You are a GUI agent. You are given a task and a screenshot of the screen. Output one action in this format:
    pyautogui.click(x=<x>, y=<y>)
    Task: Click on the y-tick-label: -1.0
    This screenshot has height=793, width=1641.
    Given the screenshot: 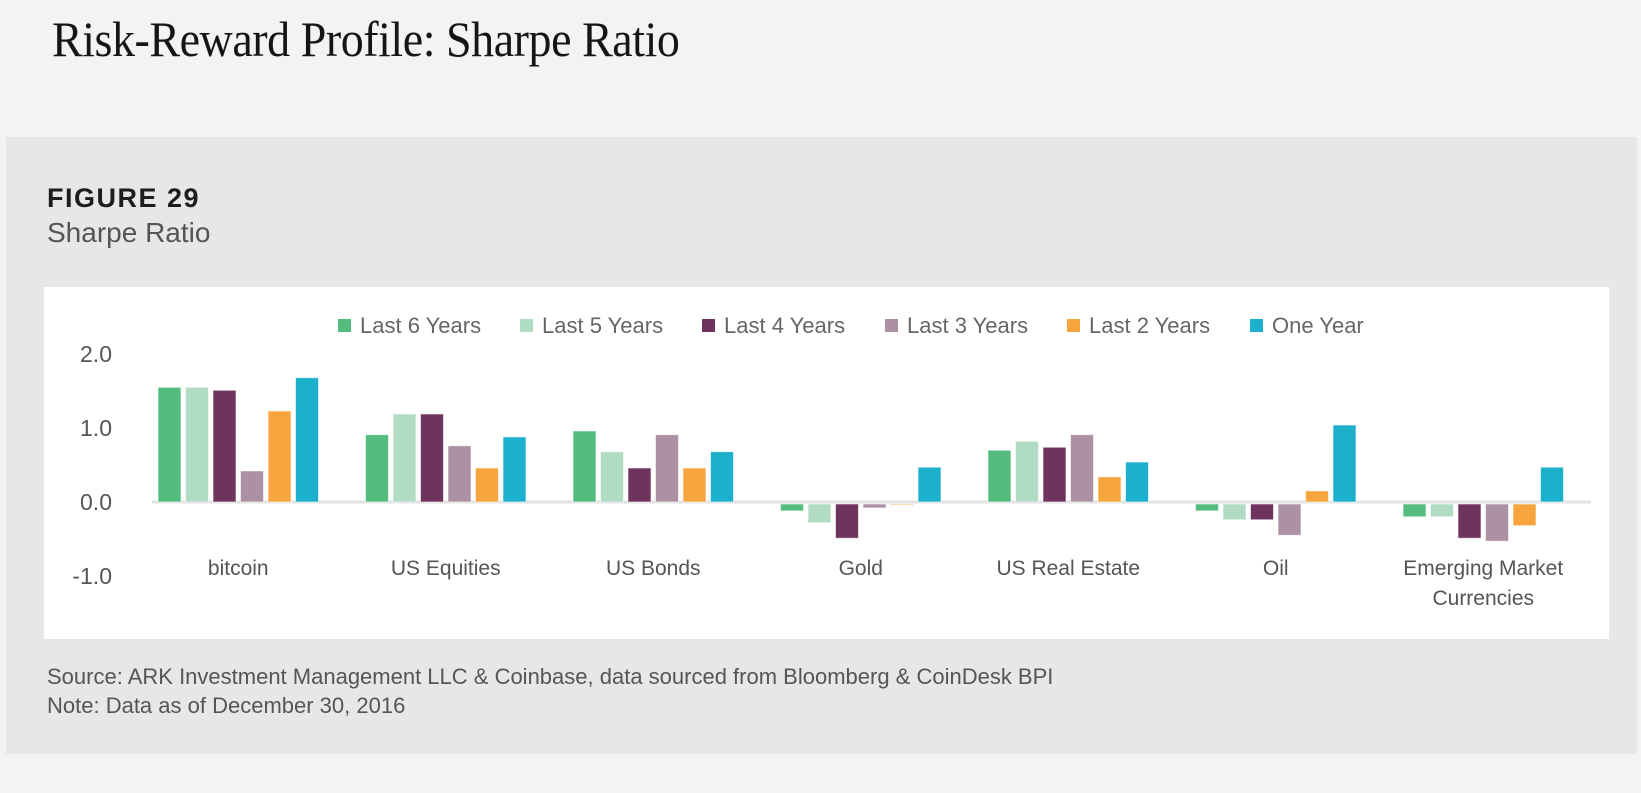 What is the action you would take?
    pyautogui.click(x=92, y=576)
    